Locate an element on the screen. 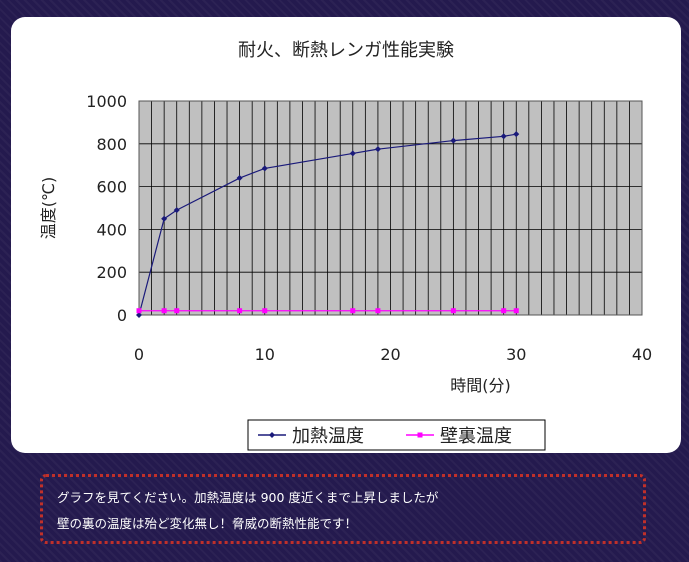 The width and height of the screenshot is (689, 562). legend-label-1: 加熱温度 is located at coordinates (328, 436).